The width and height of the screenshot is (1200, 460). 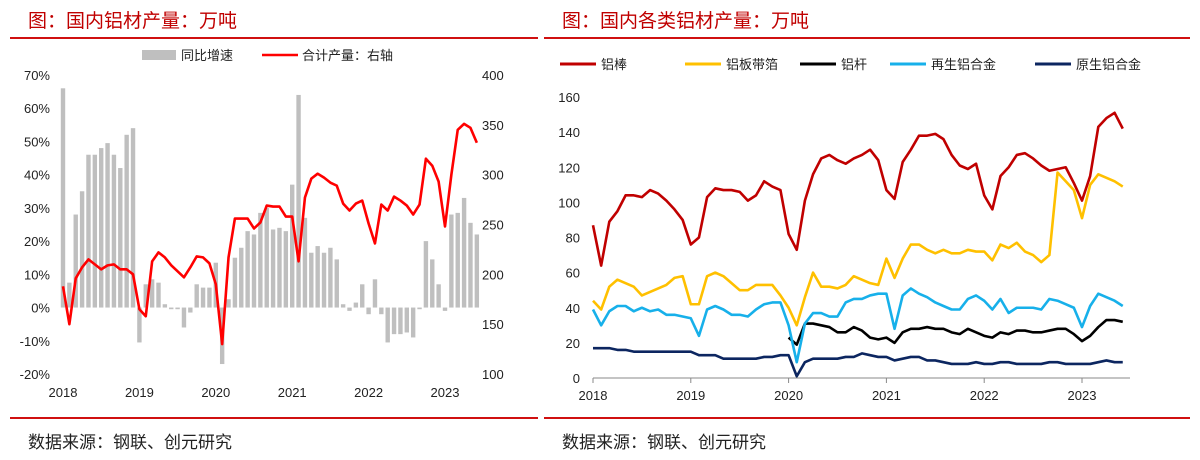 What do you see at coordinates (37, 141) in the screenshot?
I see `left-axis-tick-label: 50%` at bounding box center [37, 141].